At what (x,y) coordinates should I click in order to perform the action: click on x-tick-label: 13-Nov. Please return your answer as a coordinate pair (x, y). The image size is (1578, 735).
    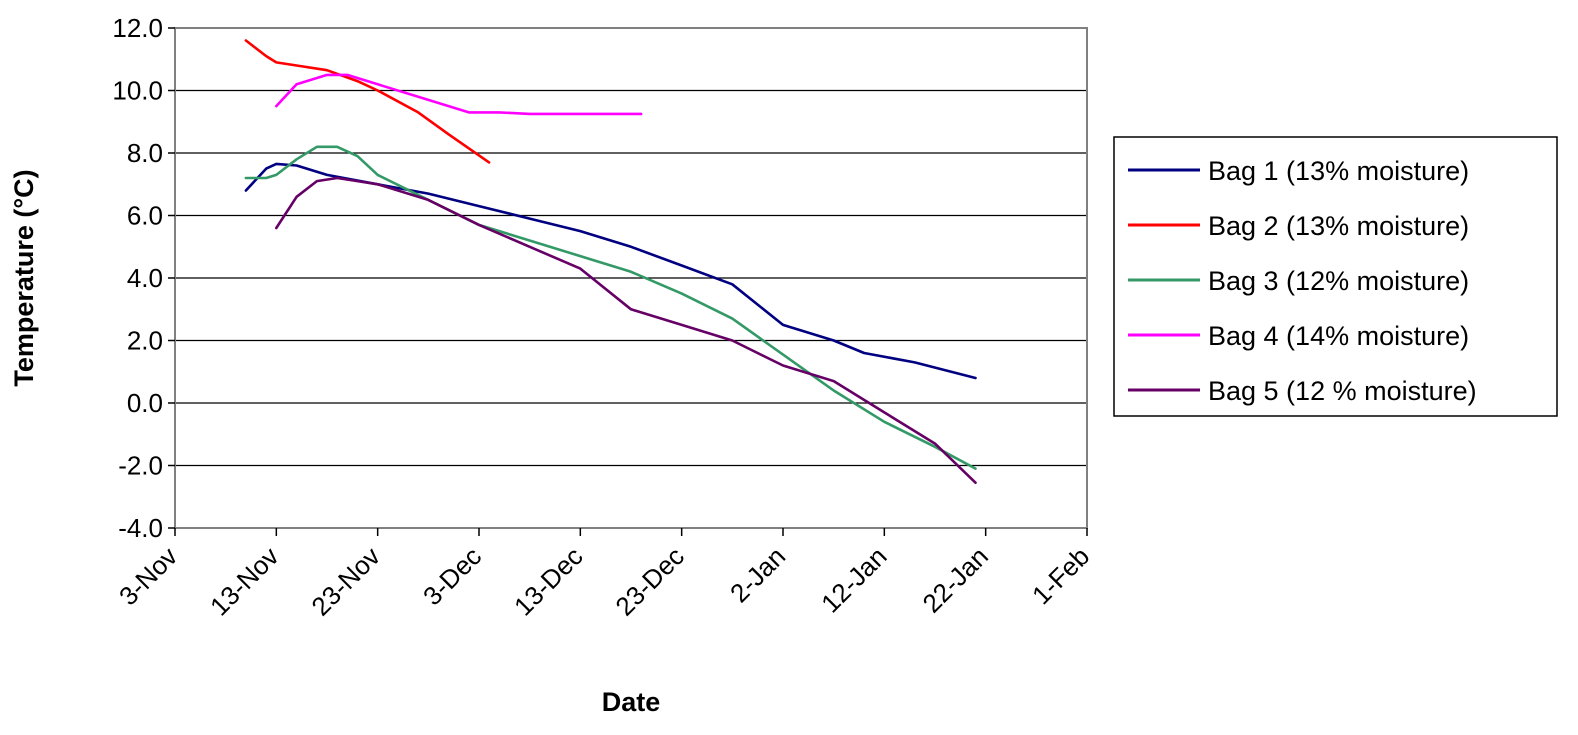
    Looking at the image, I should click on (244, 581).